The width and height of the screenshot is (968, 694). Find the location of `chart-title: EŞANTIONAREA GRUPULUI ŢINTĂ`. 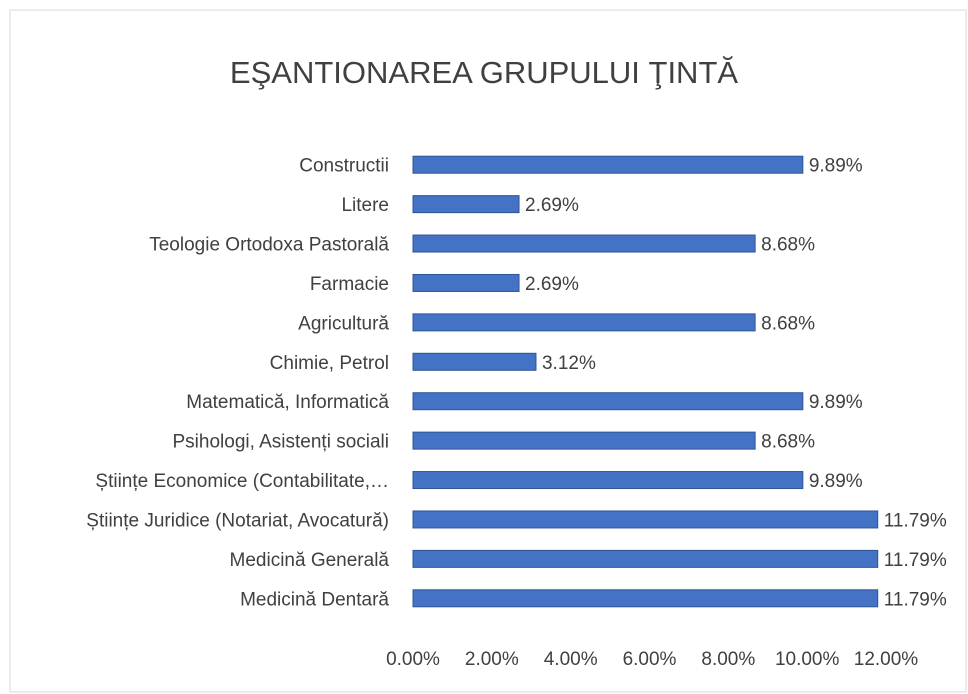

chart-title: EŞANTIONAREA GRUPULUI ŢINTĂ is located at coordinates (484, 72).